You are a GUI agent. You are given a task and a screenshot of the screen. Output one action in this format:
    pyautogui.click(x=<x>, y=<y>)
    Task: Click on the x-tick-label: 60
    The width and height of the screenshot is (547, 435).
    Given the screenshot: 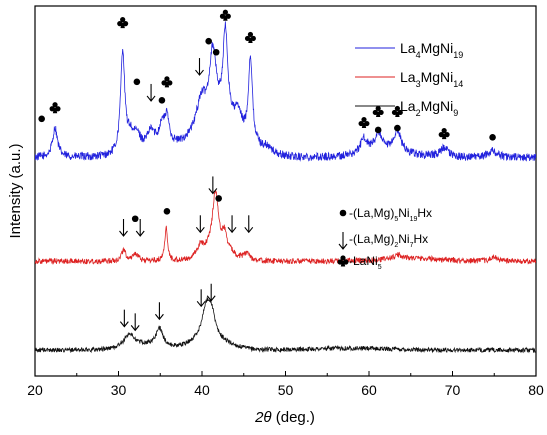 What is the action you would take?
    pyautogui.click(x=369, y=390)
    